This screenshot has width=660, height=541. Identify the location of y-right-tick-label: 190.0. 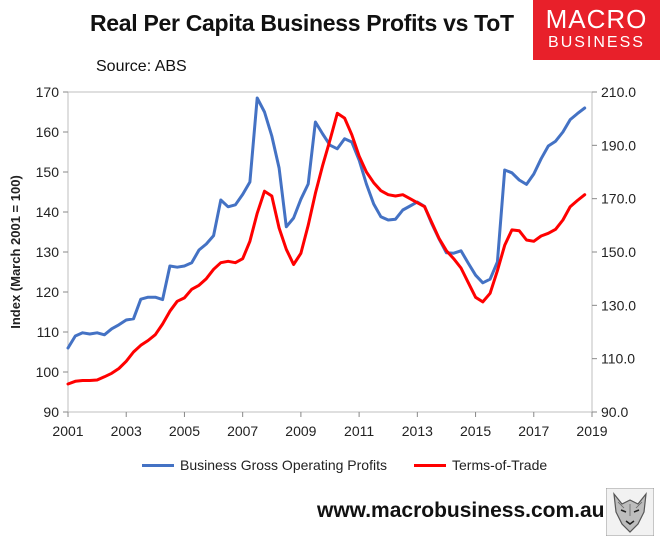
(618, 145).